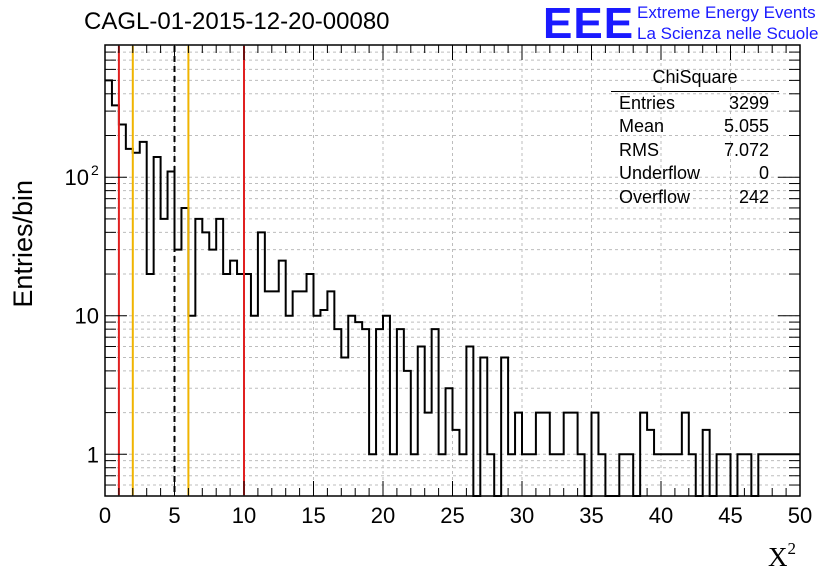 This screenshot has height=572, width=836. What do you see at coordinates (660, 173) in the screenshot?
I see `stats-label: Underflow` at bounding box center [660, 173].